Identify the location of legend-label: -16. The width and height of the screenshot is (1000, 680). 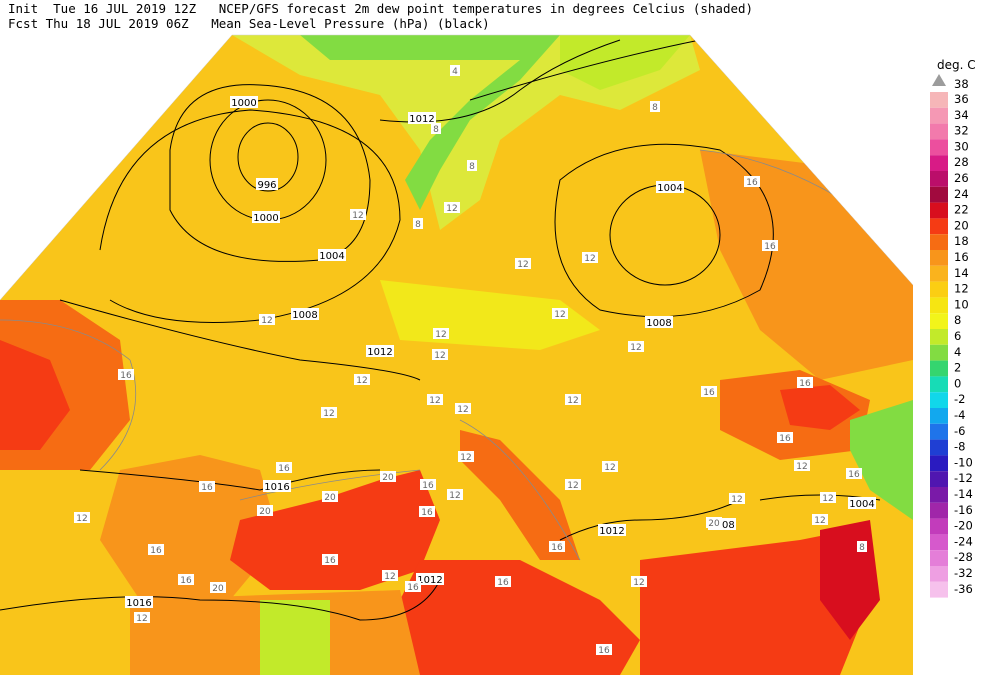
(963, 510).